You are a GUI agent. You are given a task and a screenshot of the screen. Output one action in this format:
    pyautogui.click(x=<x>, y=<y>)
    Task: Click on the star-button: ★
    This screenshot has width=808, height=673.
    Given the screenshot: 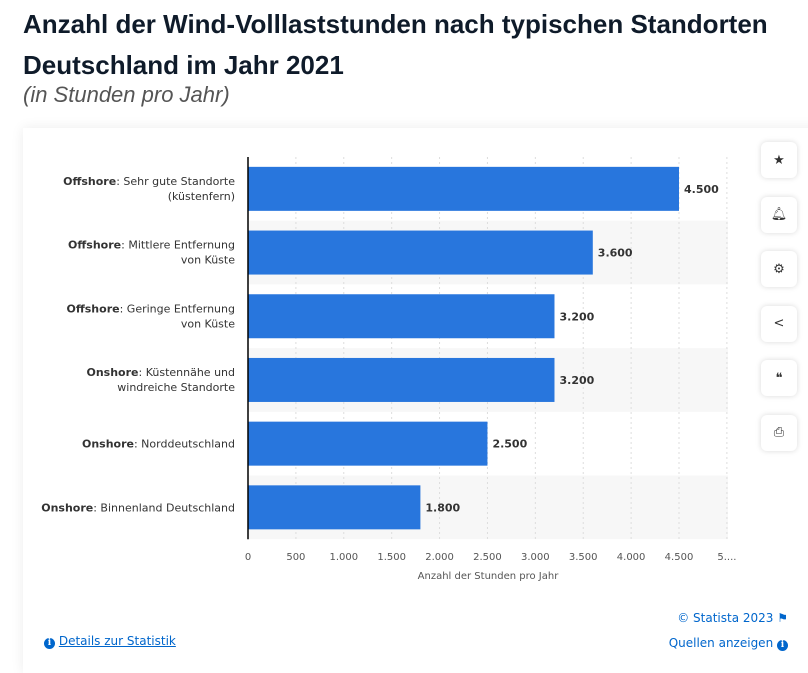 What is the action you would take?
    pyautogui.click(x=779, y=160)
    